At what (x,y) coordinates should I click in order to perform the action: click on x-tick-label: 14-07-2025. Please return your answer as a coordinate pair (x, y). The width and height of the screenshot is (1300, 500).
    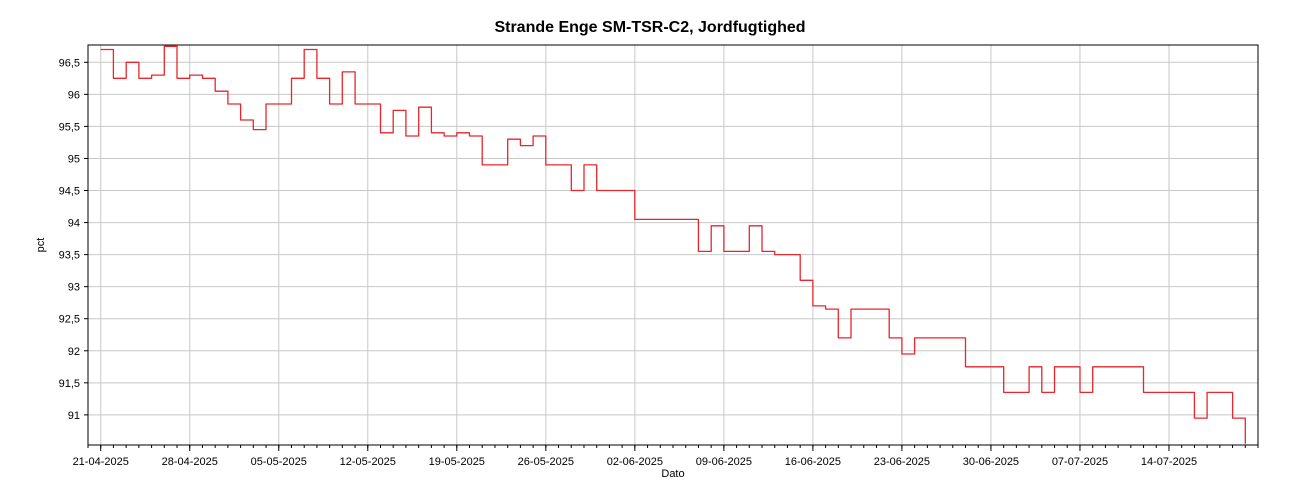
    Looking at the image, I should click on (1169, 462).